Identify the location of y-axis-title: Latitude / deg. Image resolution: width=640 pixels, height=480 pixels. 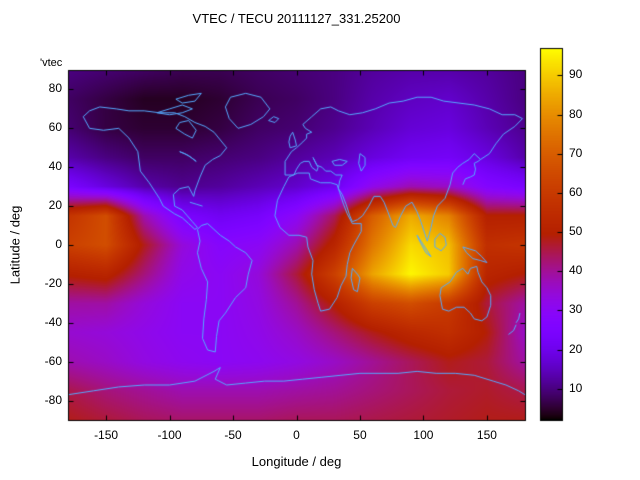
(15, 245).